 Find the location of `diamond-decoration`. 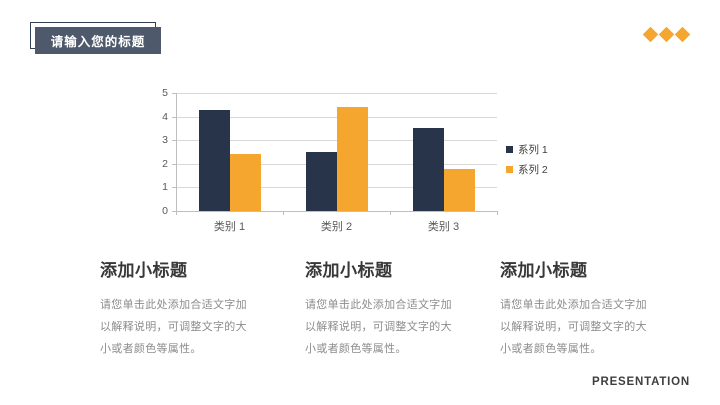

diamond-decoration is located at coordinates (667, 34).